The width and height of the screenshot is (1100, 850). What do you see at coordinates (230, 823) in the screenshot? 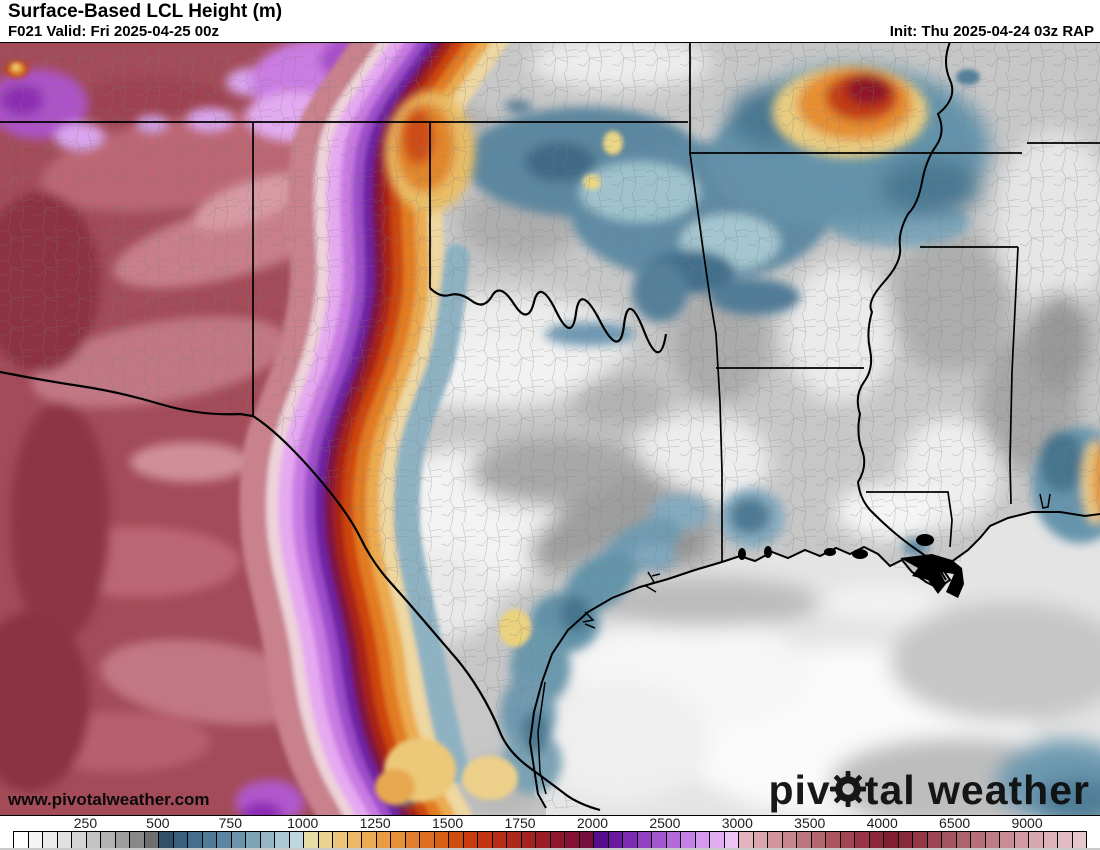
I see `colorbar-tick-label: 750` at bounding box center [230, 823].